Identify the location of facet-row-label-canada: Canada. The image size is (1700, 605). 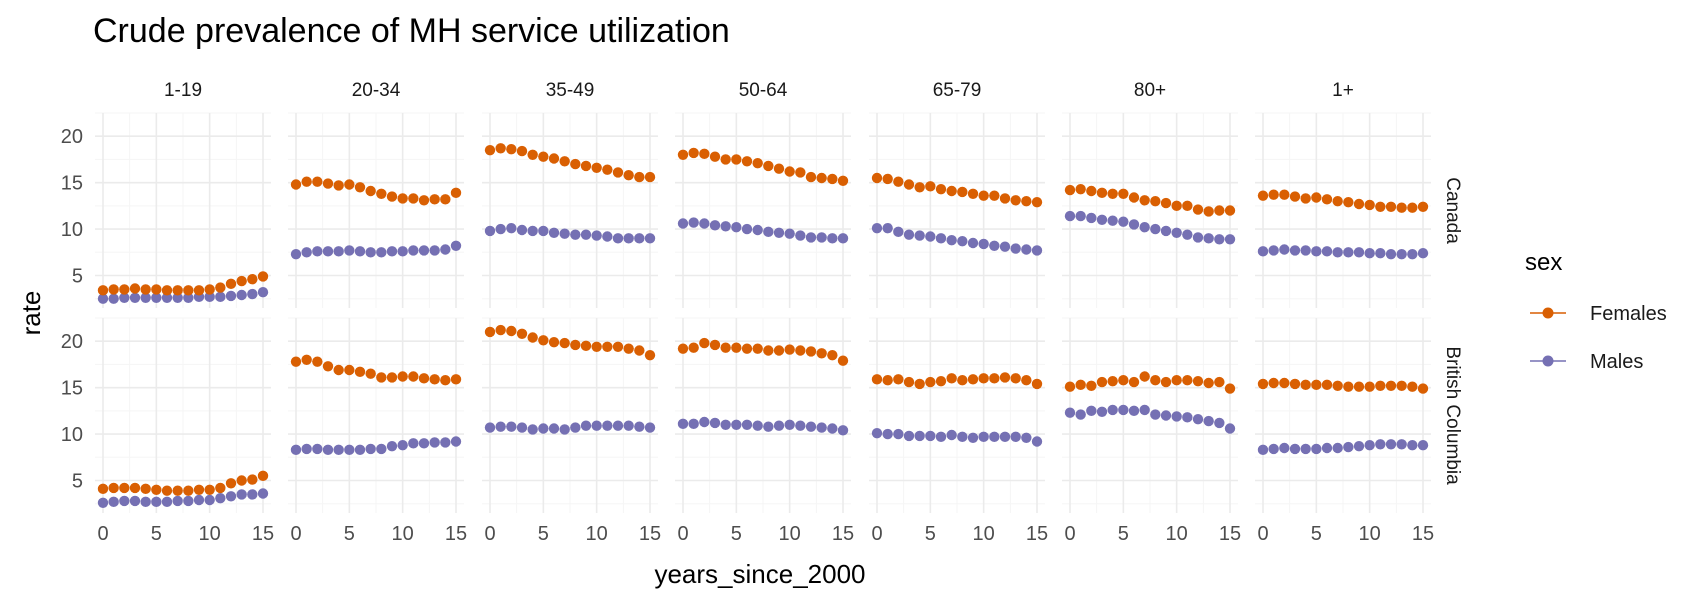
(1452, 210).